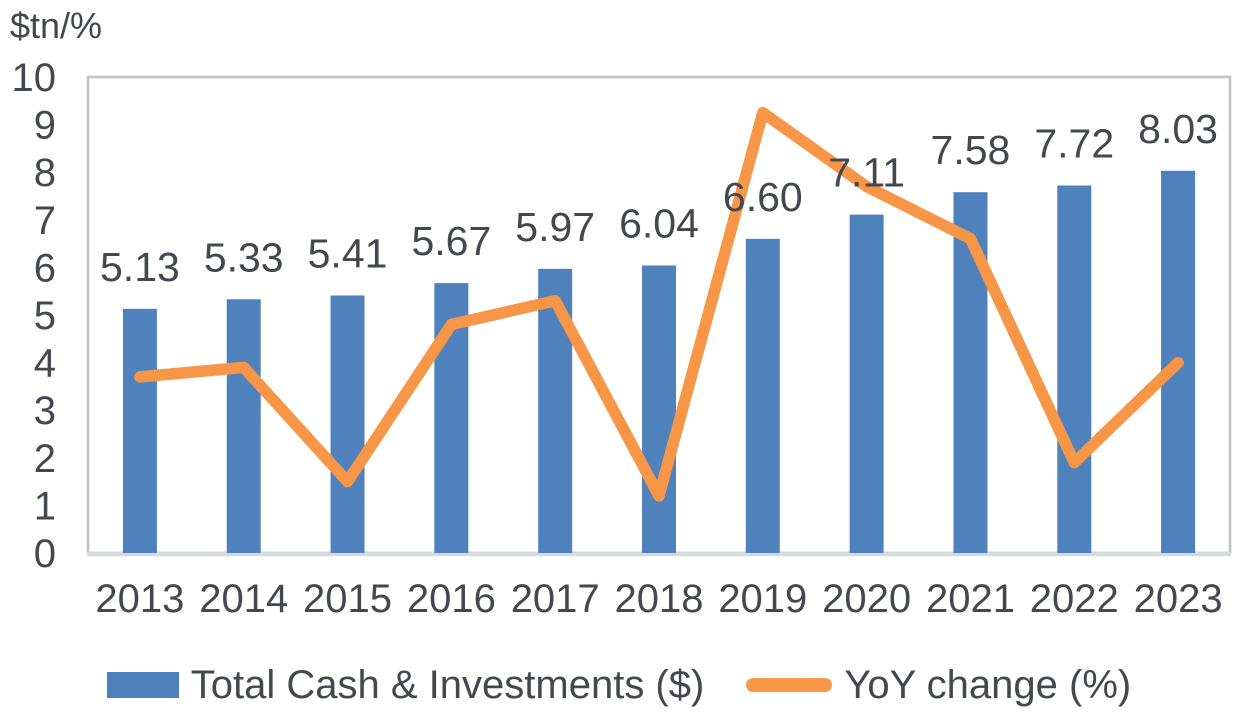 The image size is (1238, 727). Describe the element at coordinates (971, 150) in the screenshot. I see `data-label-2021: 7.58` at that location.